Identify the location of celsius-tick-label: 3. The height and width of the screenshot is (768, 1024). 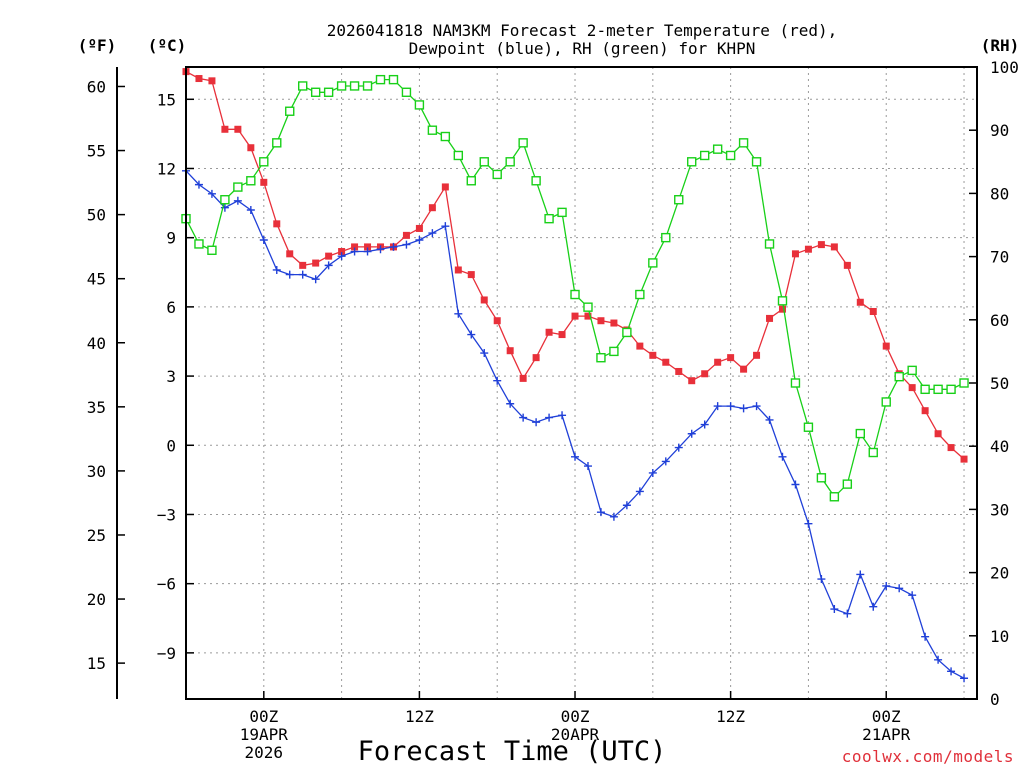
(171, 376).